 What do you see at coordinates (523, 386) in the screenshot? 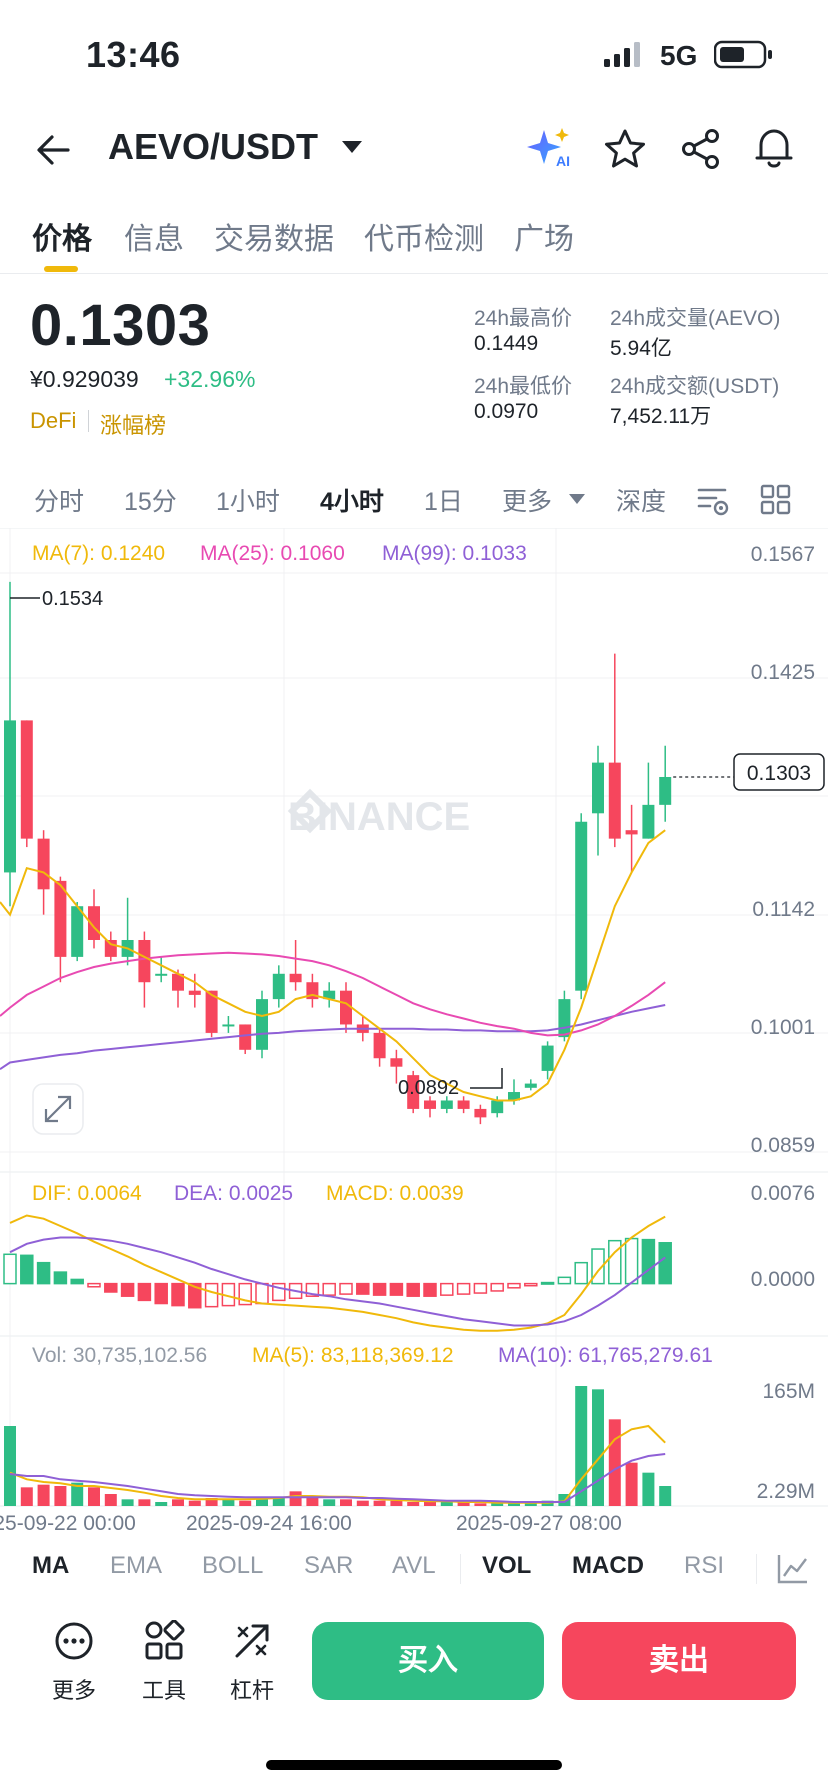
I see `low-label: 24h最低价` at bounding box center [523, 386].